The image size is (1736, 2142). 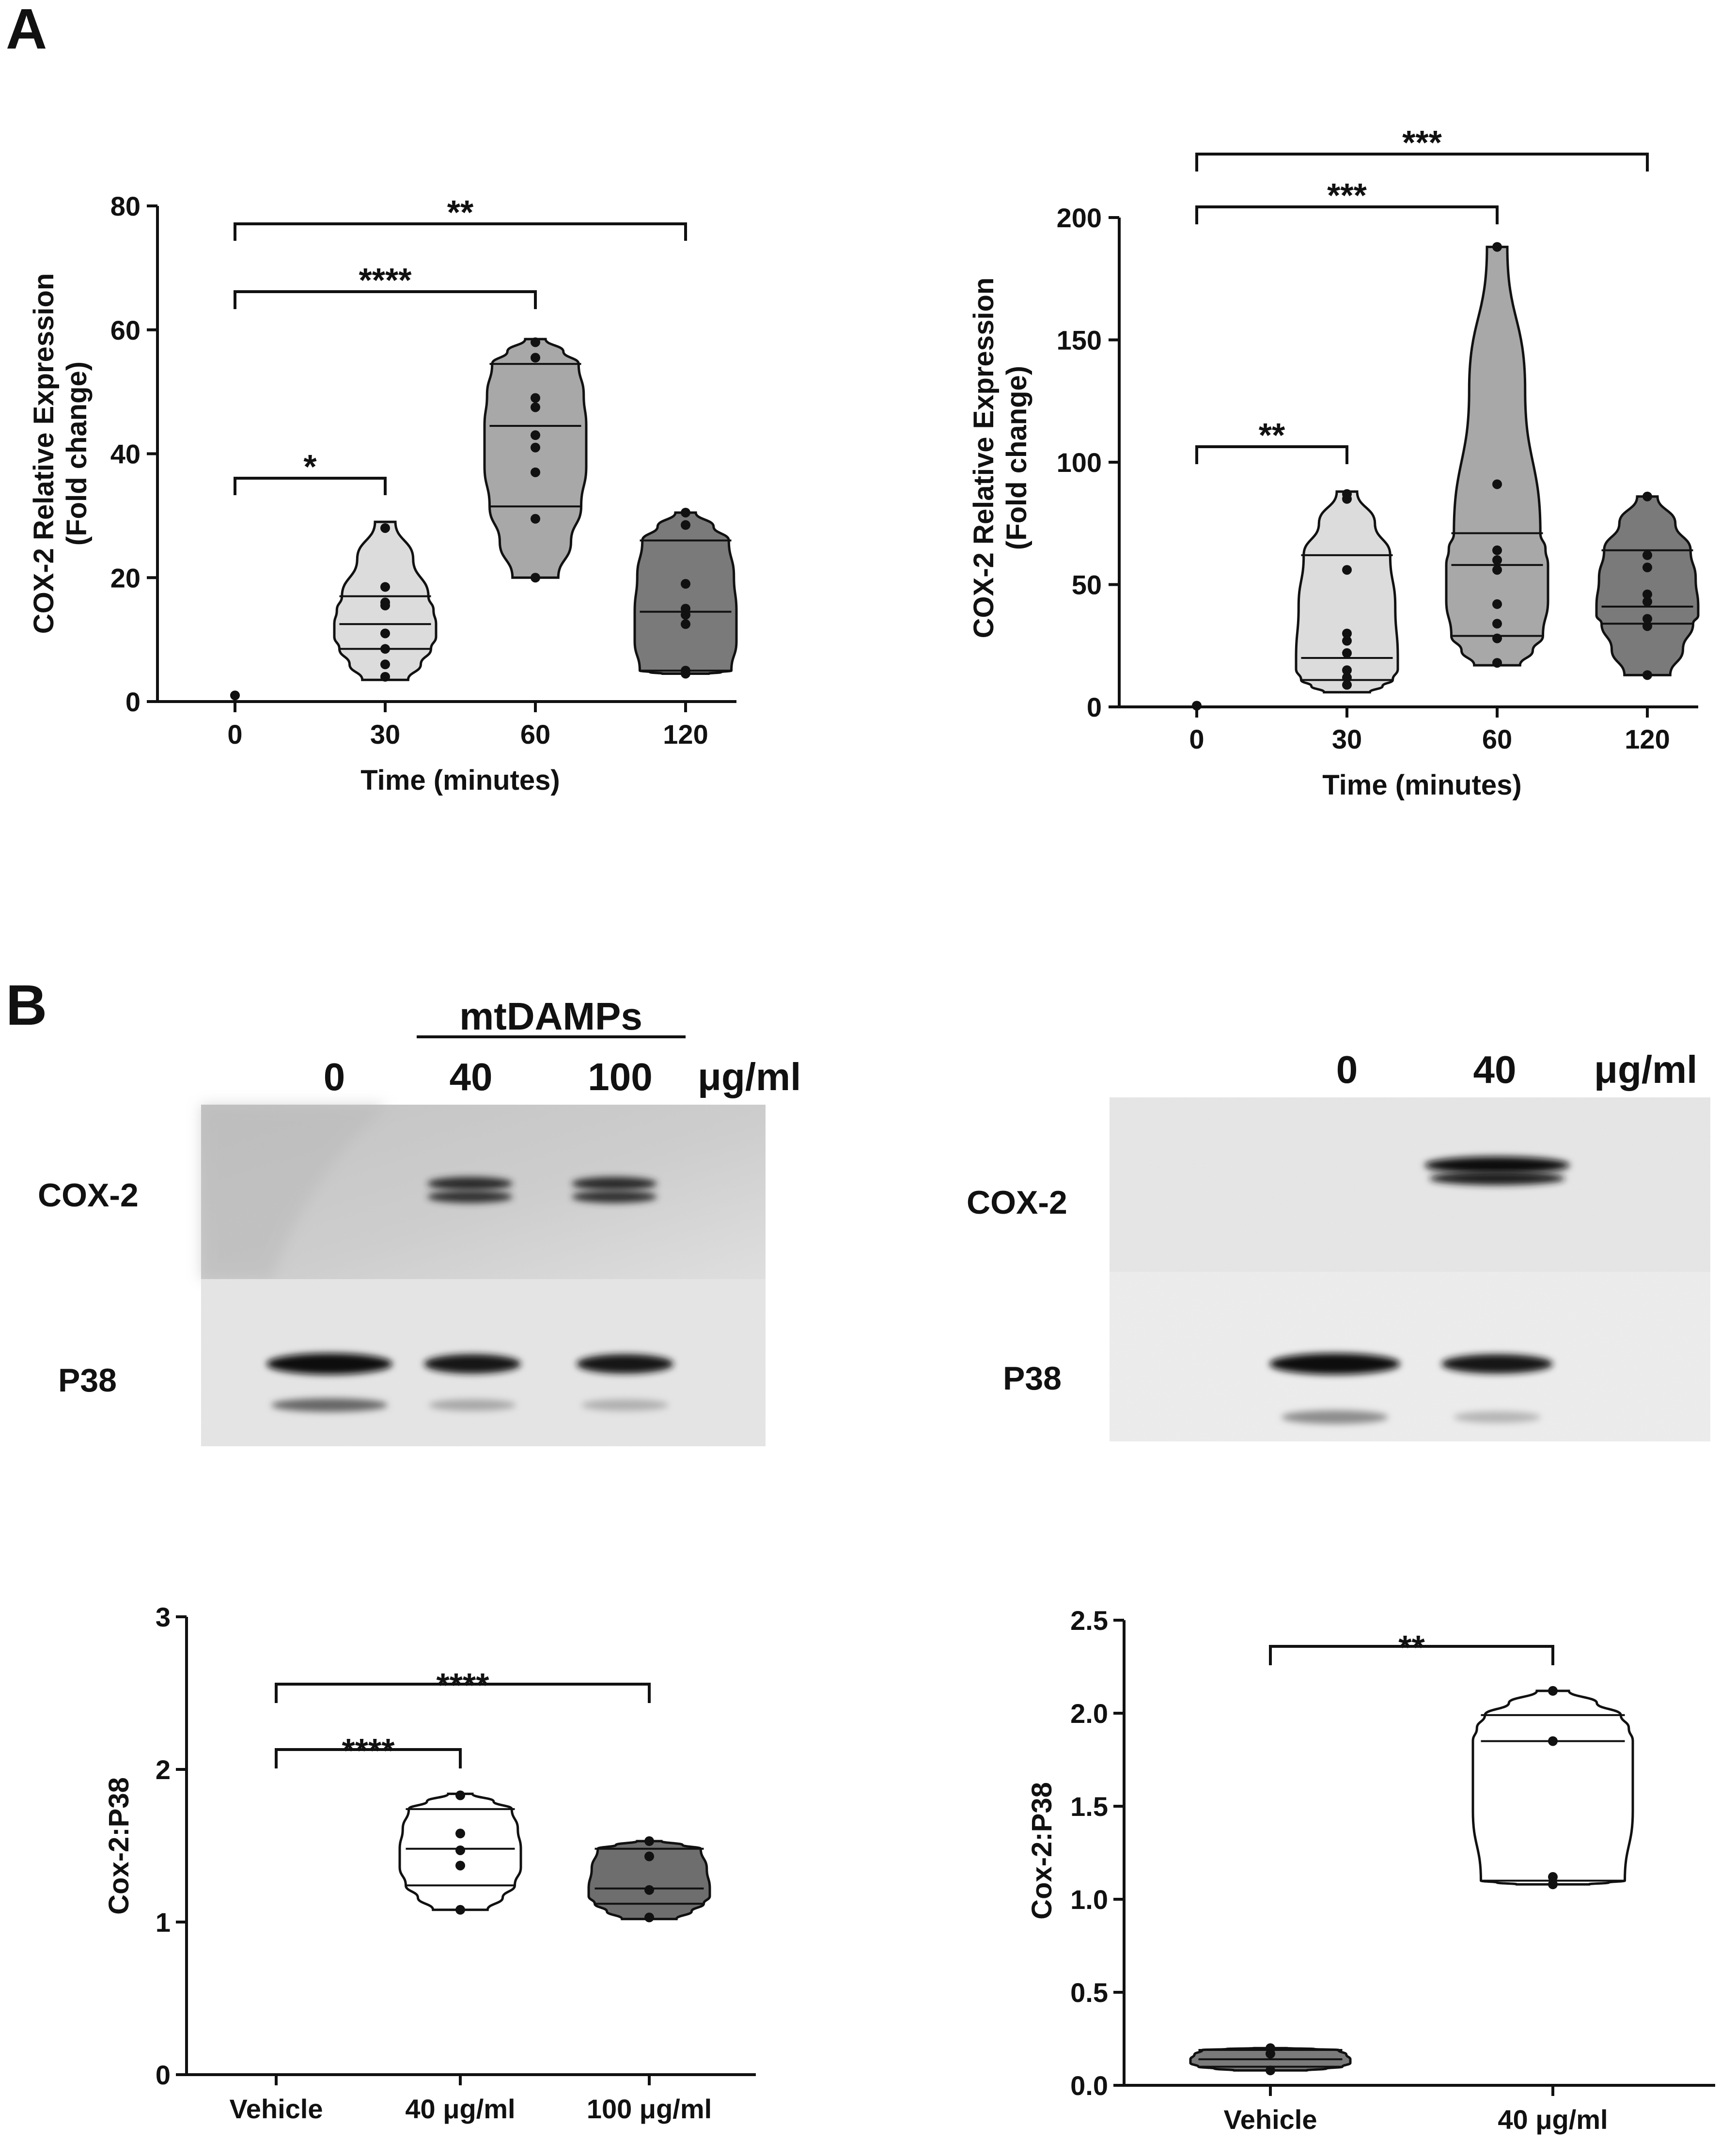 What do you see at coordinates (1089, 1714) in the screenshot?
I see `y-tick-label: 2.0` at bounding box center [1089, 1714].